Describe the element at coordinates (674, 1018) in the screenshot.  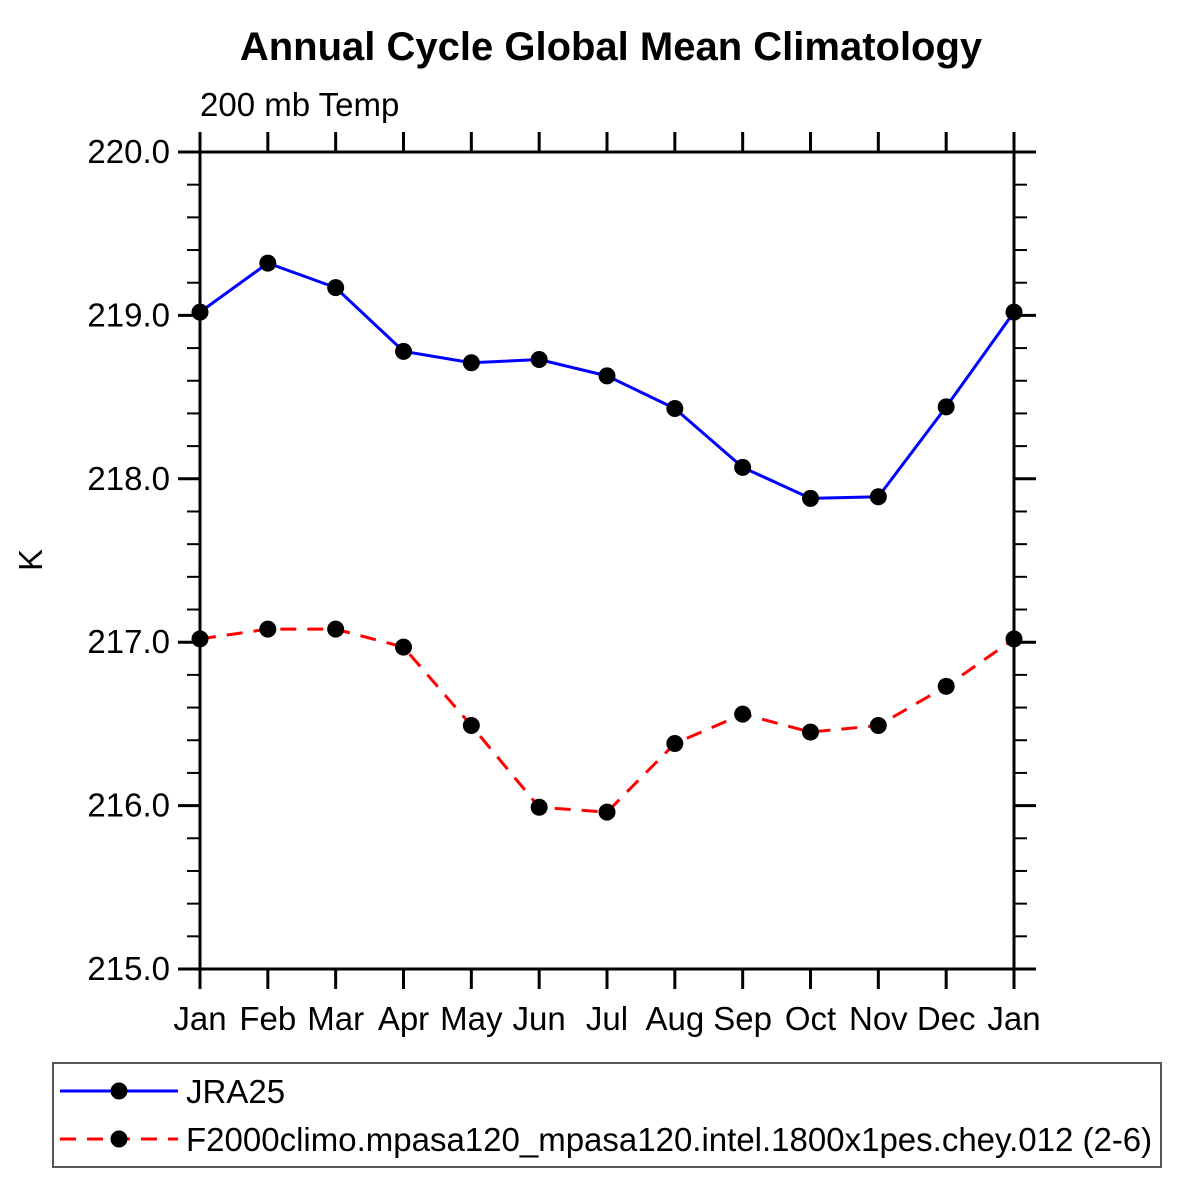
I see `x-tick-label: Aug` at that location.